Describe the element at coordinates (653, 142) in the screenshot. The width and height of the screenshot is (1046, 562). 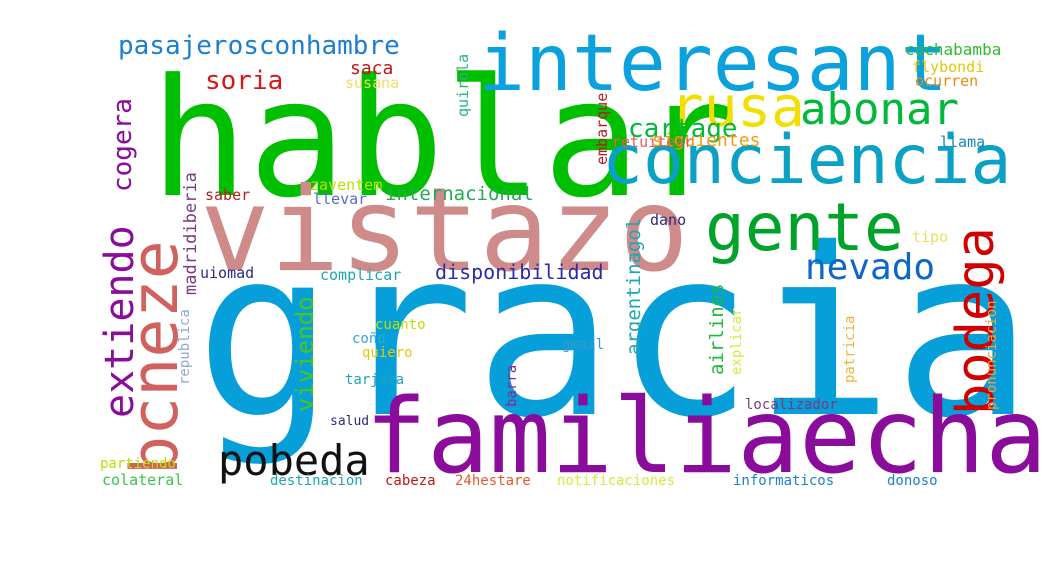
I see `word-retuitear: retuitear` at that location.